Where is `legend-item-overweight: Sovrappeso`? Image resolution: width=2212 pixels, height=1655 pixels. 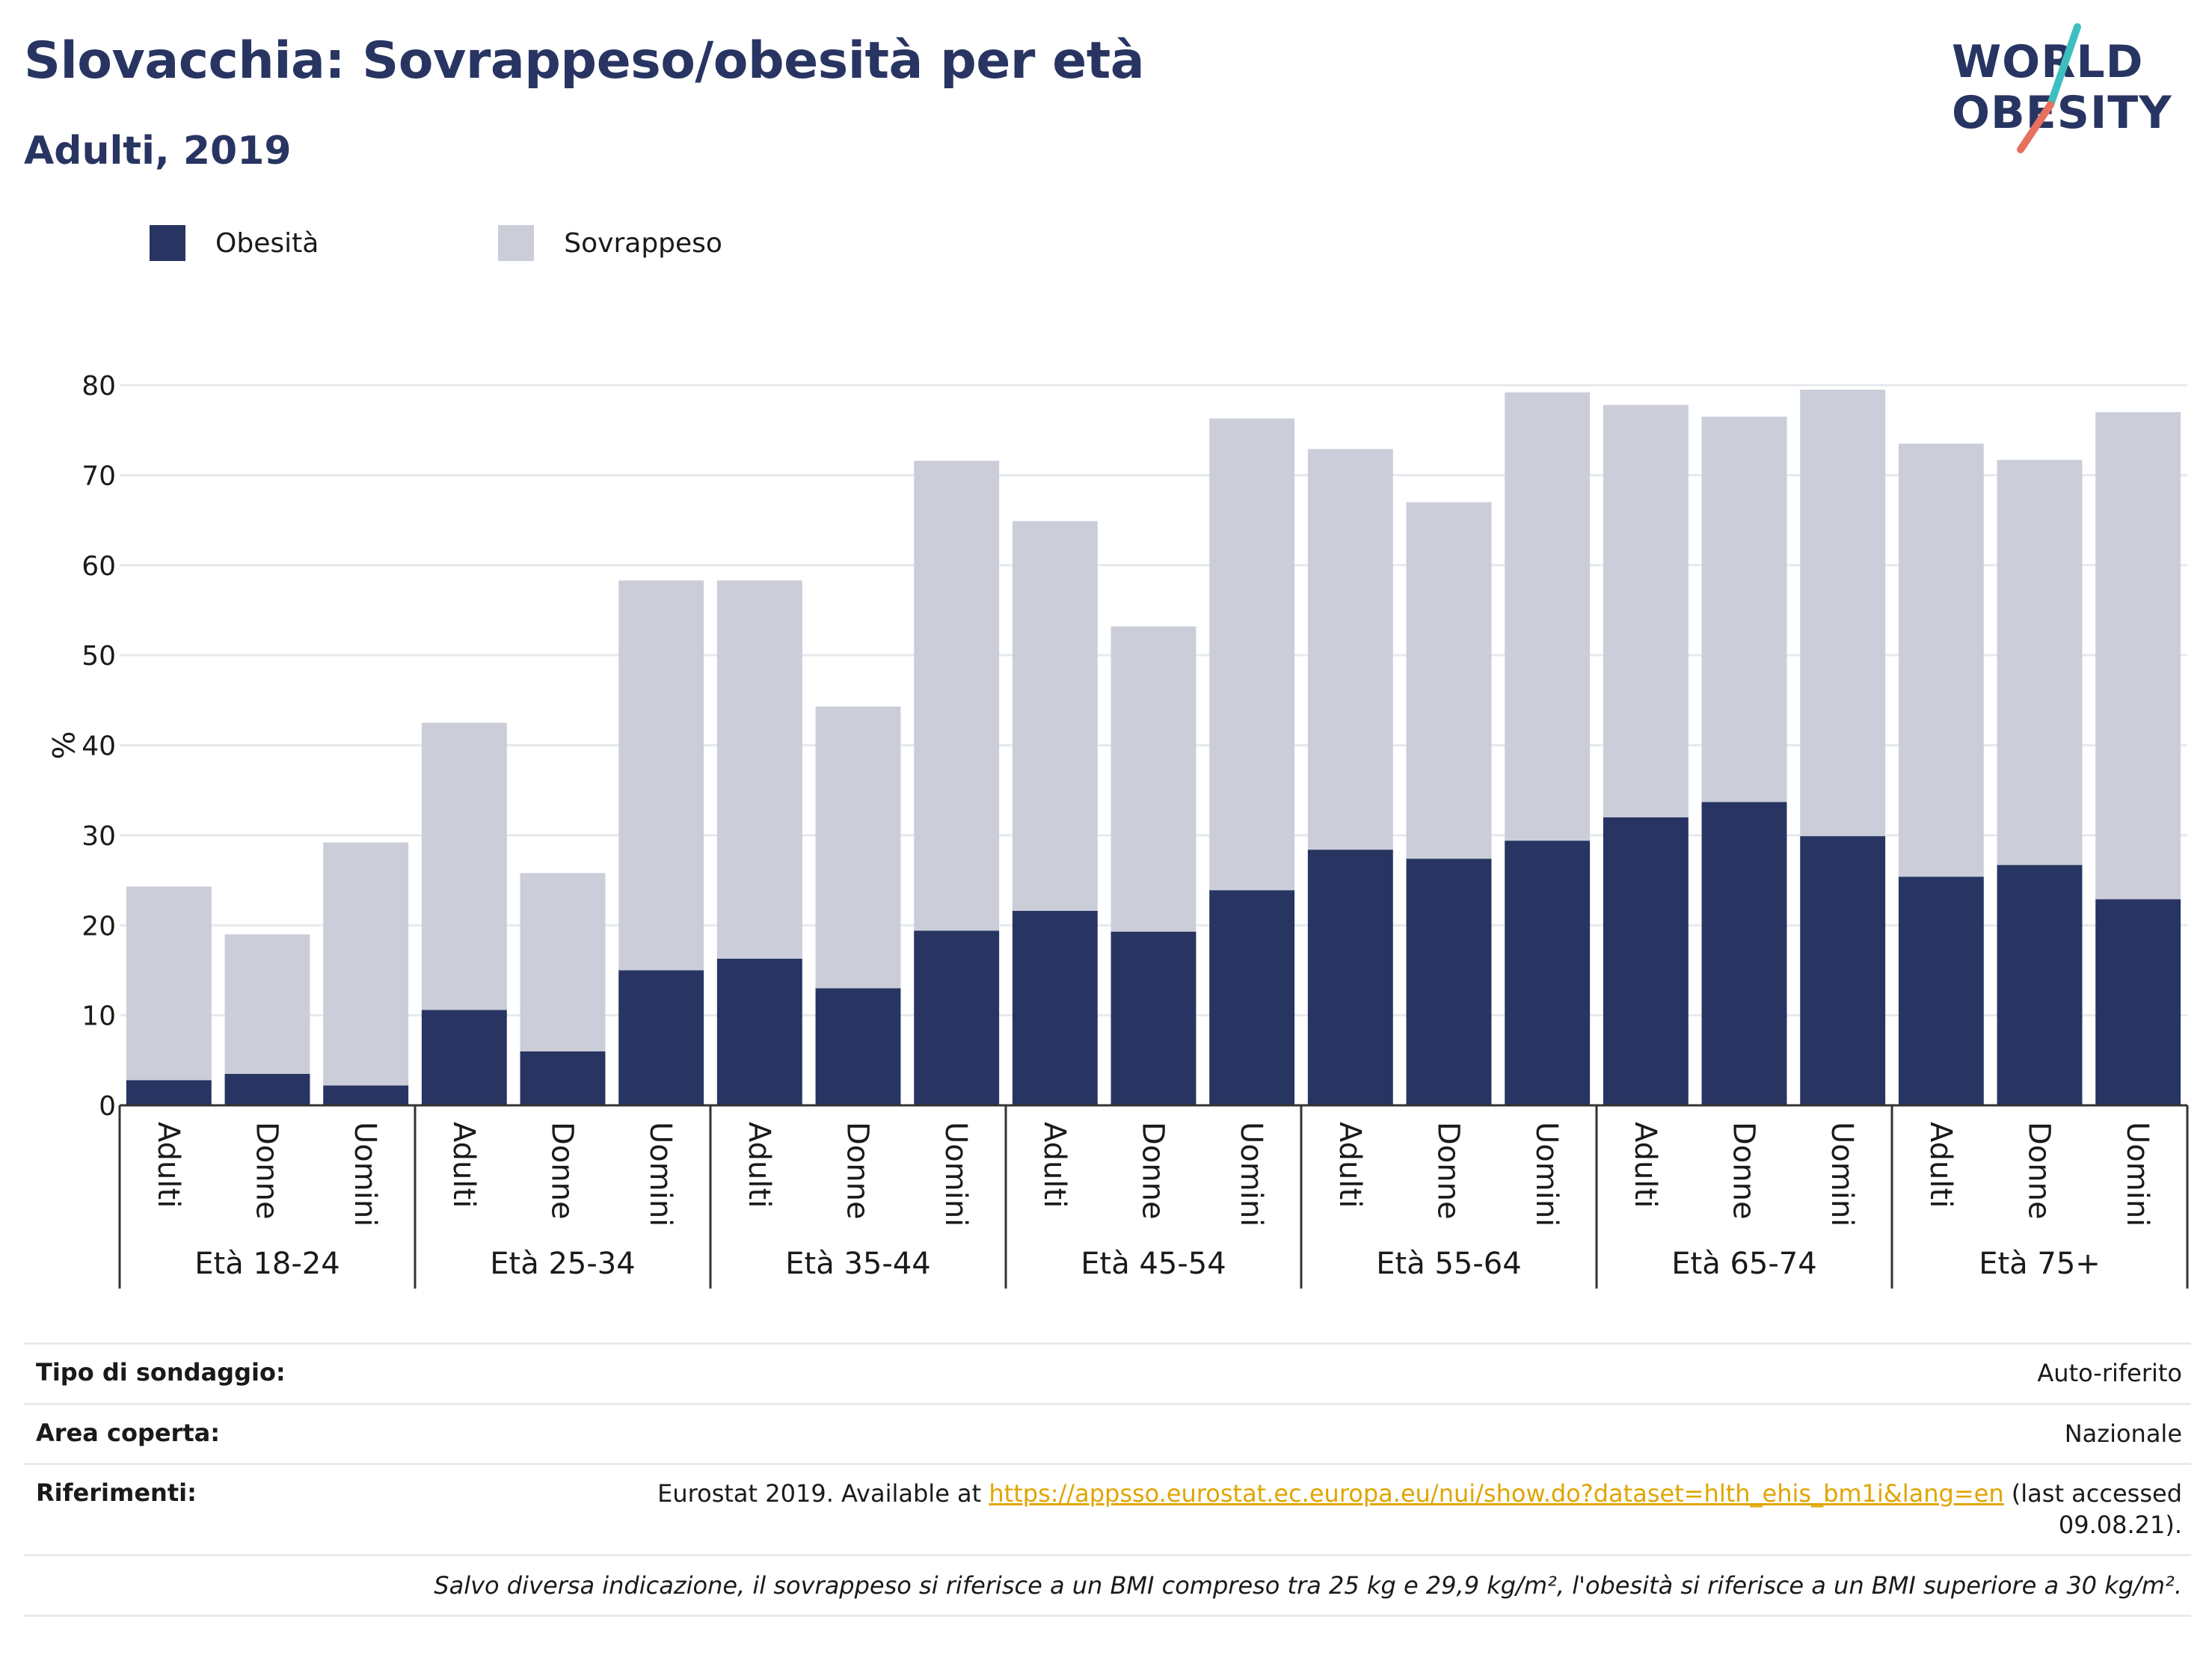 legend-item-overweight: Sovrappeso is located at coordinates (610, 243).